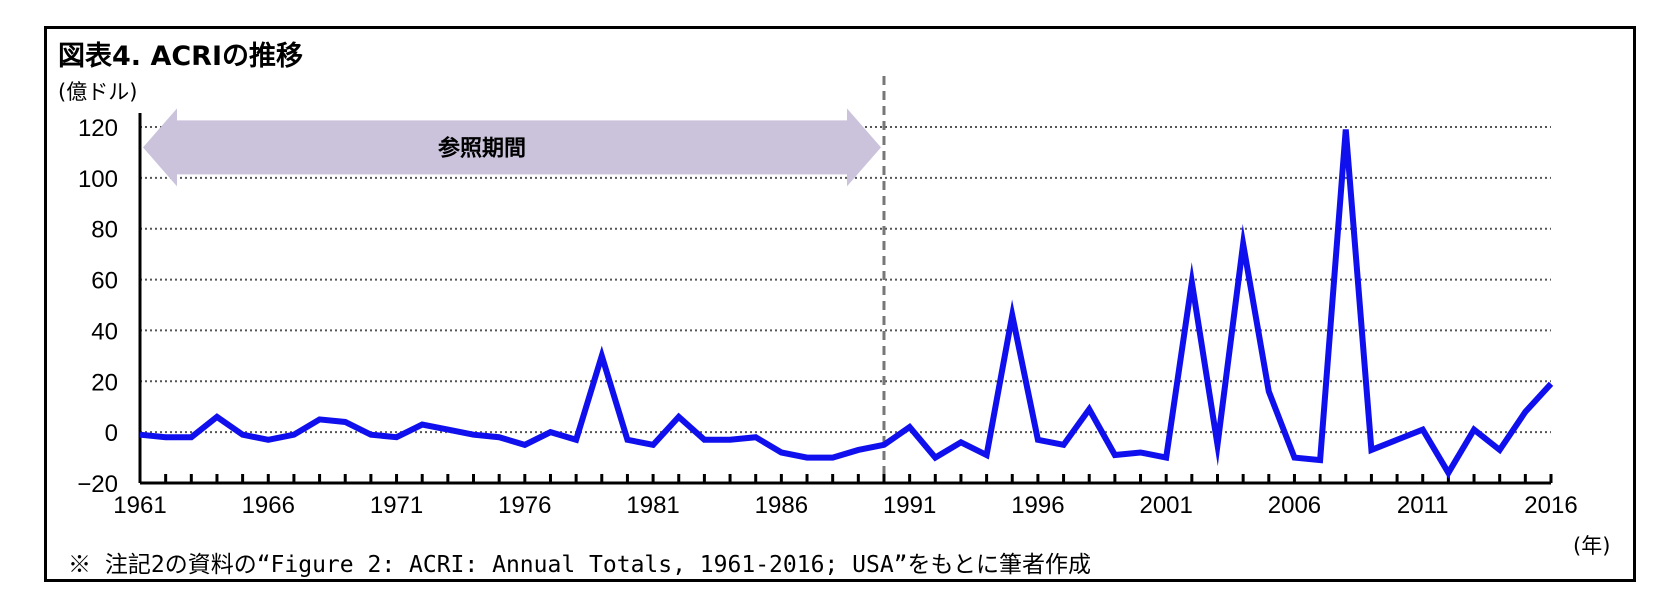 This screenshot has width=1673, height=612. I want to click on x-tick-label: 2006, so click(1294, 505).